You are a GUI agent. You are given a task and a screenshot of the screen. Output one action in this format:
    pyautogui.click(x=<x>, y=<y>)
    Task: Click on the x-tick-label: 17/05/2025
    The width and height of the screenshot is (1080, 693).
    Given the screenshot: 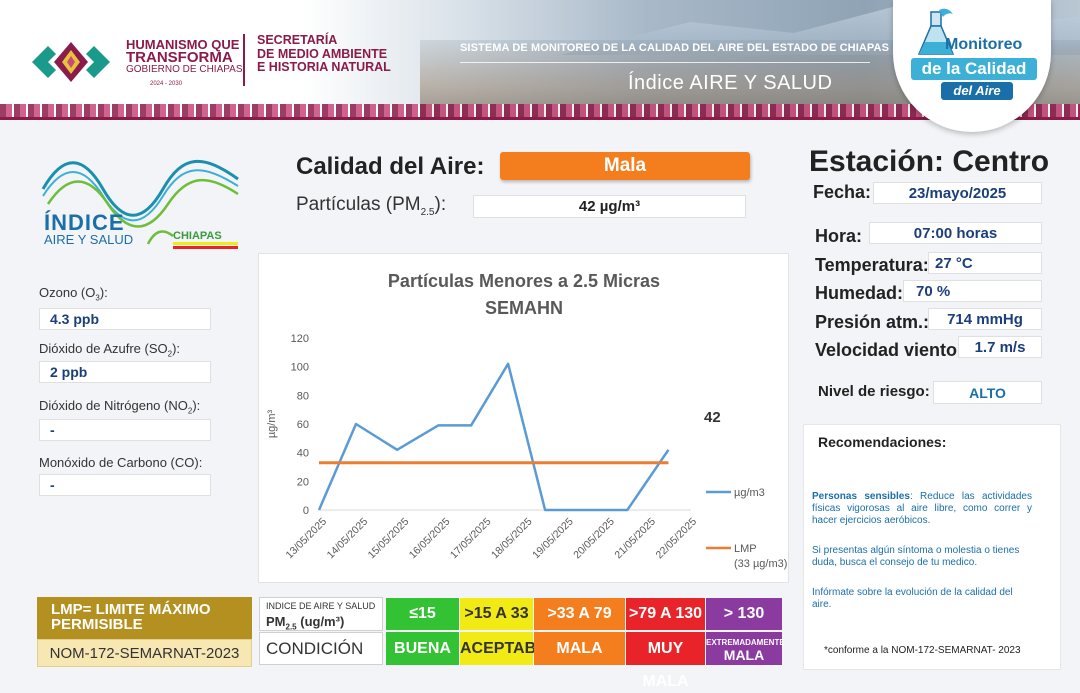 What is the action you would take?
    pyautogui.click(x=471, y=539)
    